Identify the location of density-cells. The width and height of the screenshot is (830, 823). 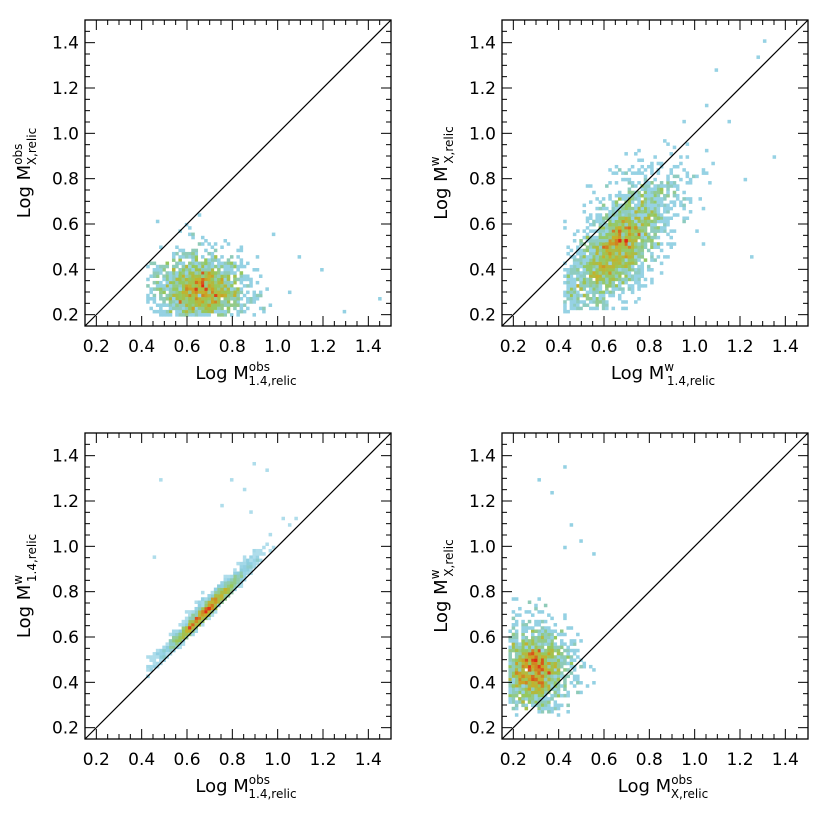
(264, 265).